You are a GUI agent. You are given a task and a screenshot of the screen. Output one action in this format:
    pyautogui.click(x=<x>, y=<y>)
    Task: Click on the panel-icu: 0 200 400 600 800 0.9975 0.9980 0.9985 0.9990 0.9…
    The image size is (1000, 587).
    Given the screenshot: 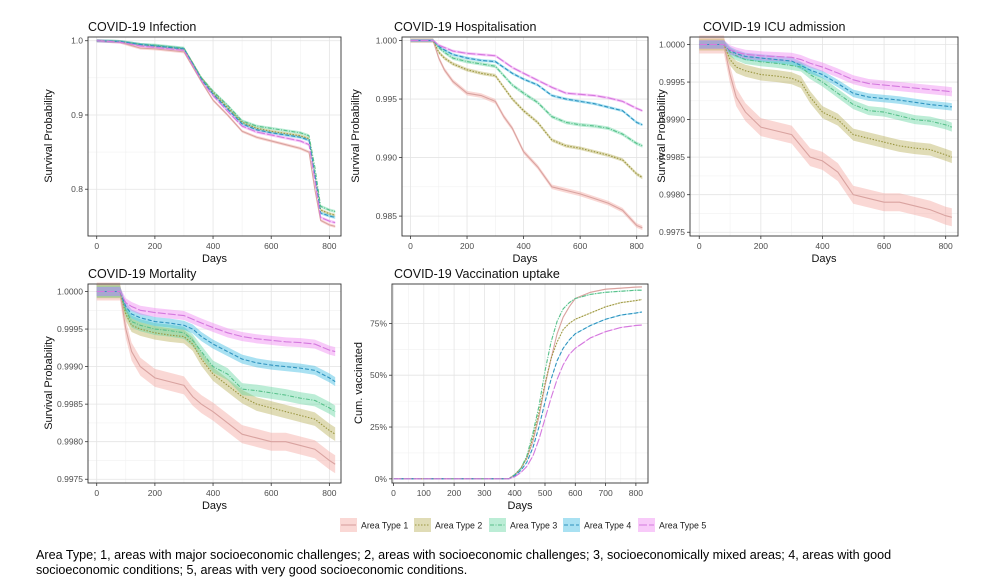 What is the action you would take?
    pyautogui.click(x=807, y=142)
    